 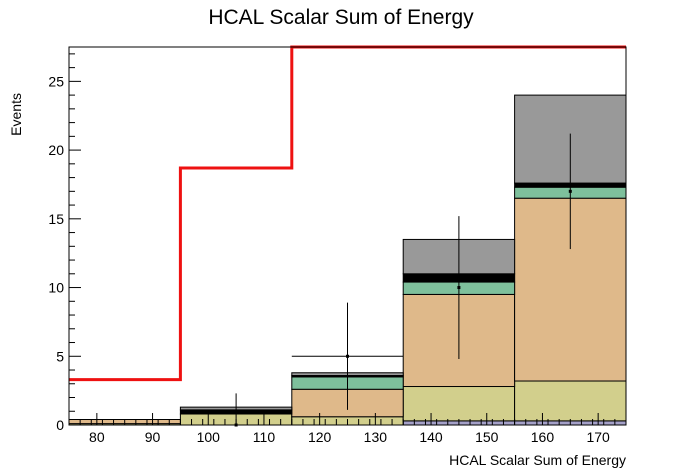 I want to click on y-tick-label-0: 0, so click(x=60, y=425).